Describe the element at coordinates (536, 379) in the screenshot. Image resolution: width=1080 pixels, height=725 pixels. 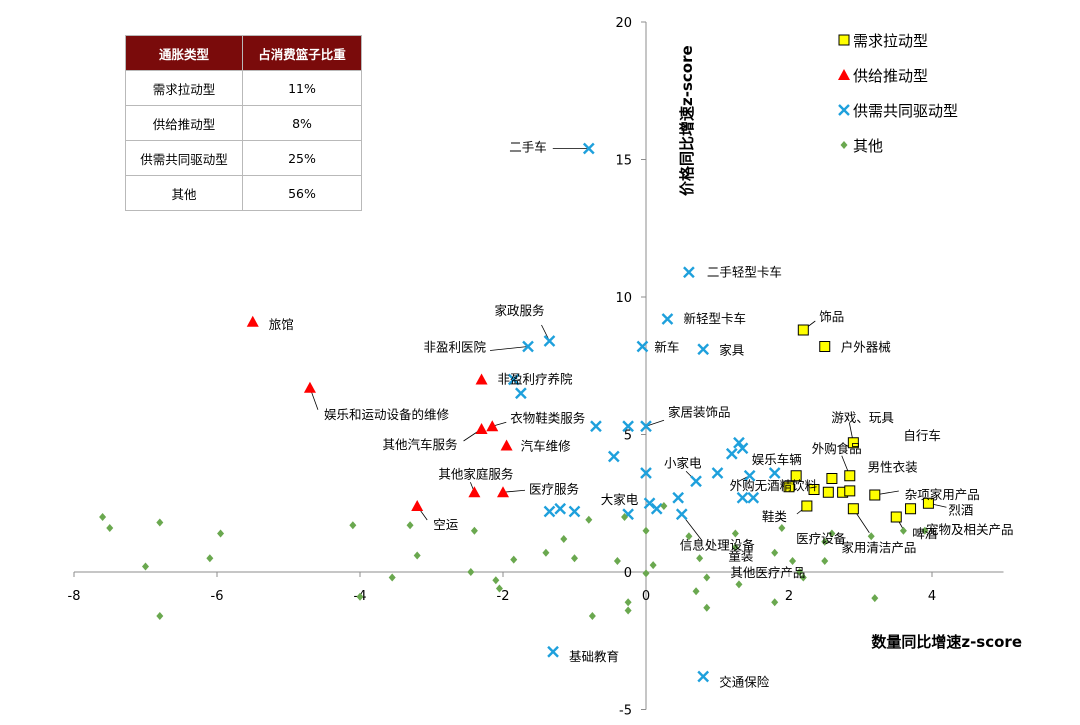
I see `point-label: 非盈利疗养院` at that location.